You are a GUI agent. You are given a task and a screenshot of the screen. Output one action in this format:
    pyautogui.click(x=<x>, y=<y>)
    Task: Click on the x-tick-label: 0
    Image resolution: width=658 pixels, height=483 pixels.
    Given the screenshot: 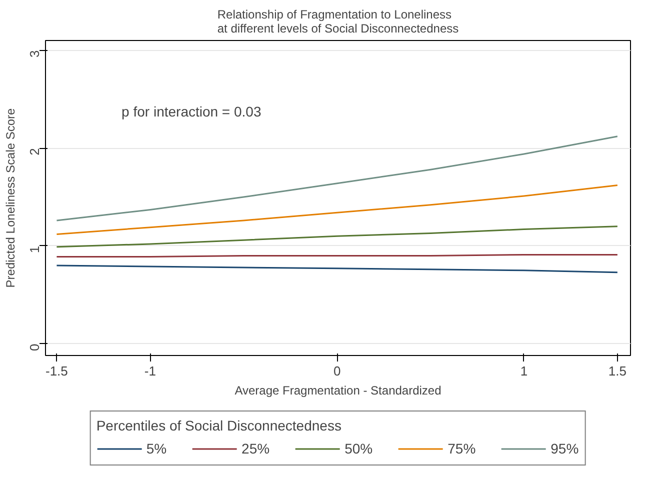 What is the action you would take?
    pyautogui.click(x=337, y=371)
    